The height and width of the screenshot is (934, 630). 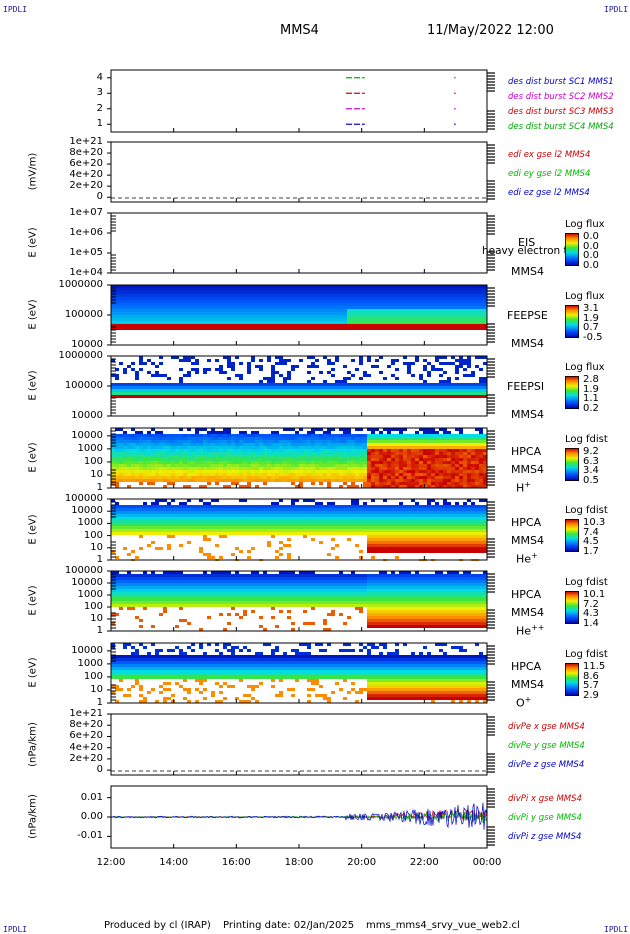 I want to click on y-tick-label: 1000, so click(x=90, y=594).